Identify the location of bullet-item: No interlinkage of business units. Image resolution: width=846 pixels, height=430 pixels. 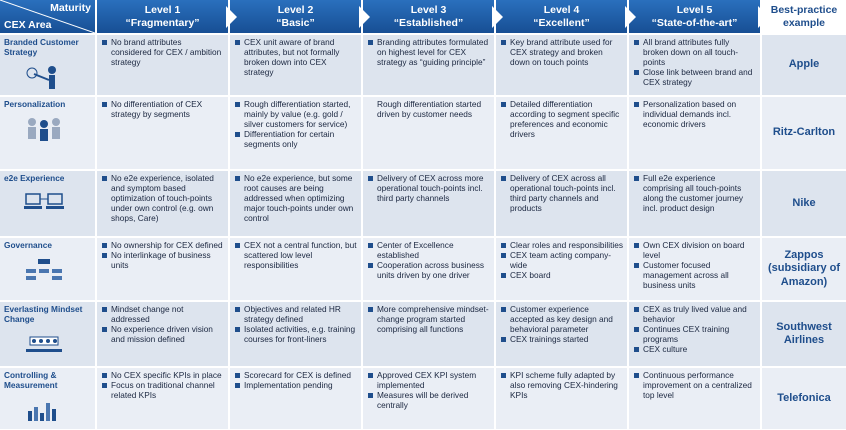
(163, 260).